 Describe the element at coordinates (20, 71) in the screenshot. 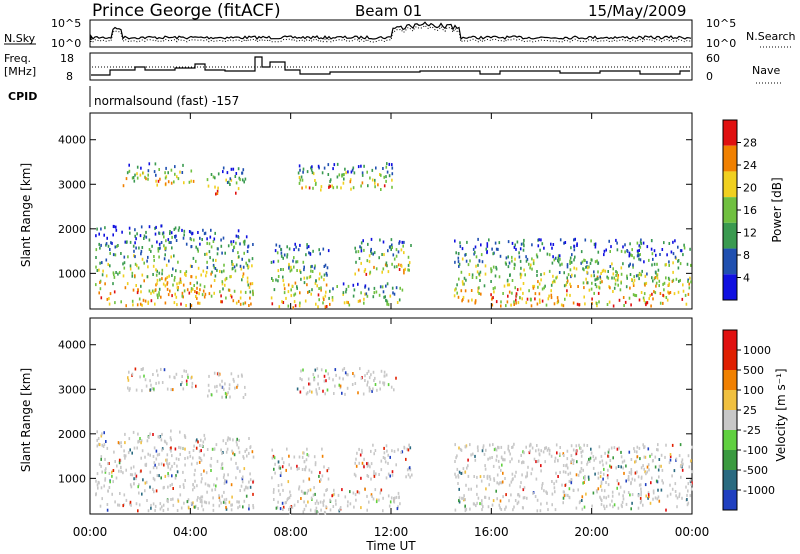

I see `freq-left-label-2: [MHz]` at that location.